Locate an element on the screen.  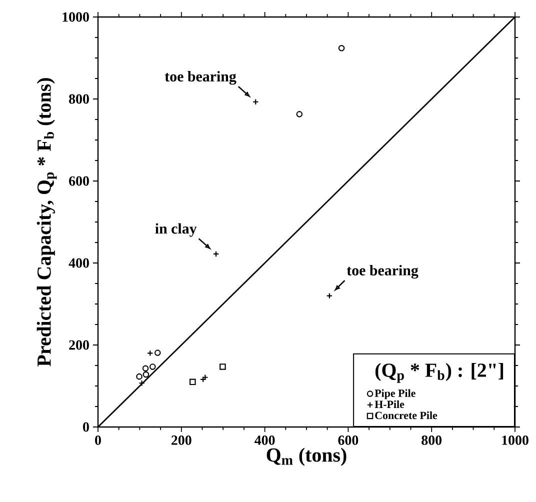
legend-label: Pipe Pile is located at coordinates (395, 394).